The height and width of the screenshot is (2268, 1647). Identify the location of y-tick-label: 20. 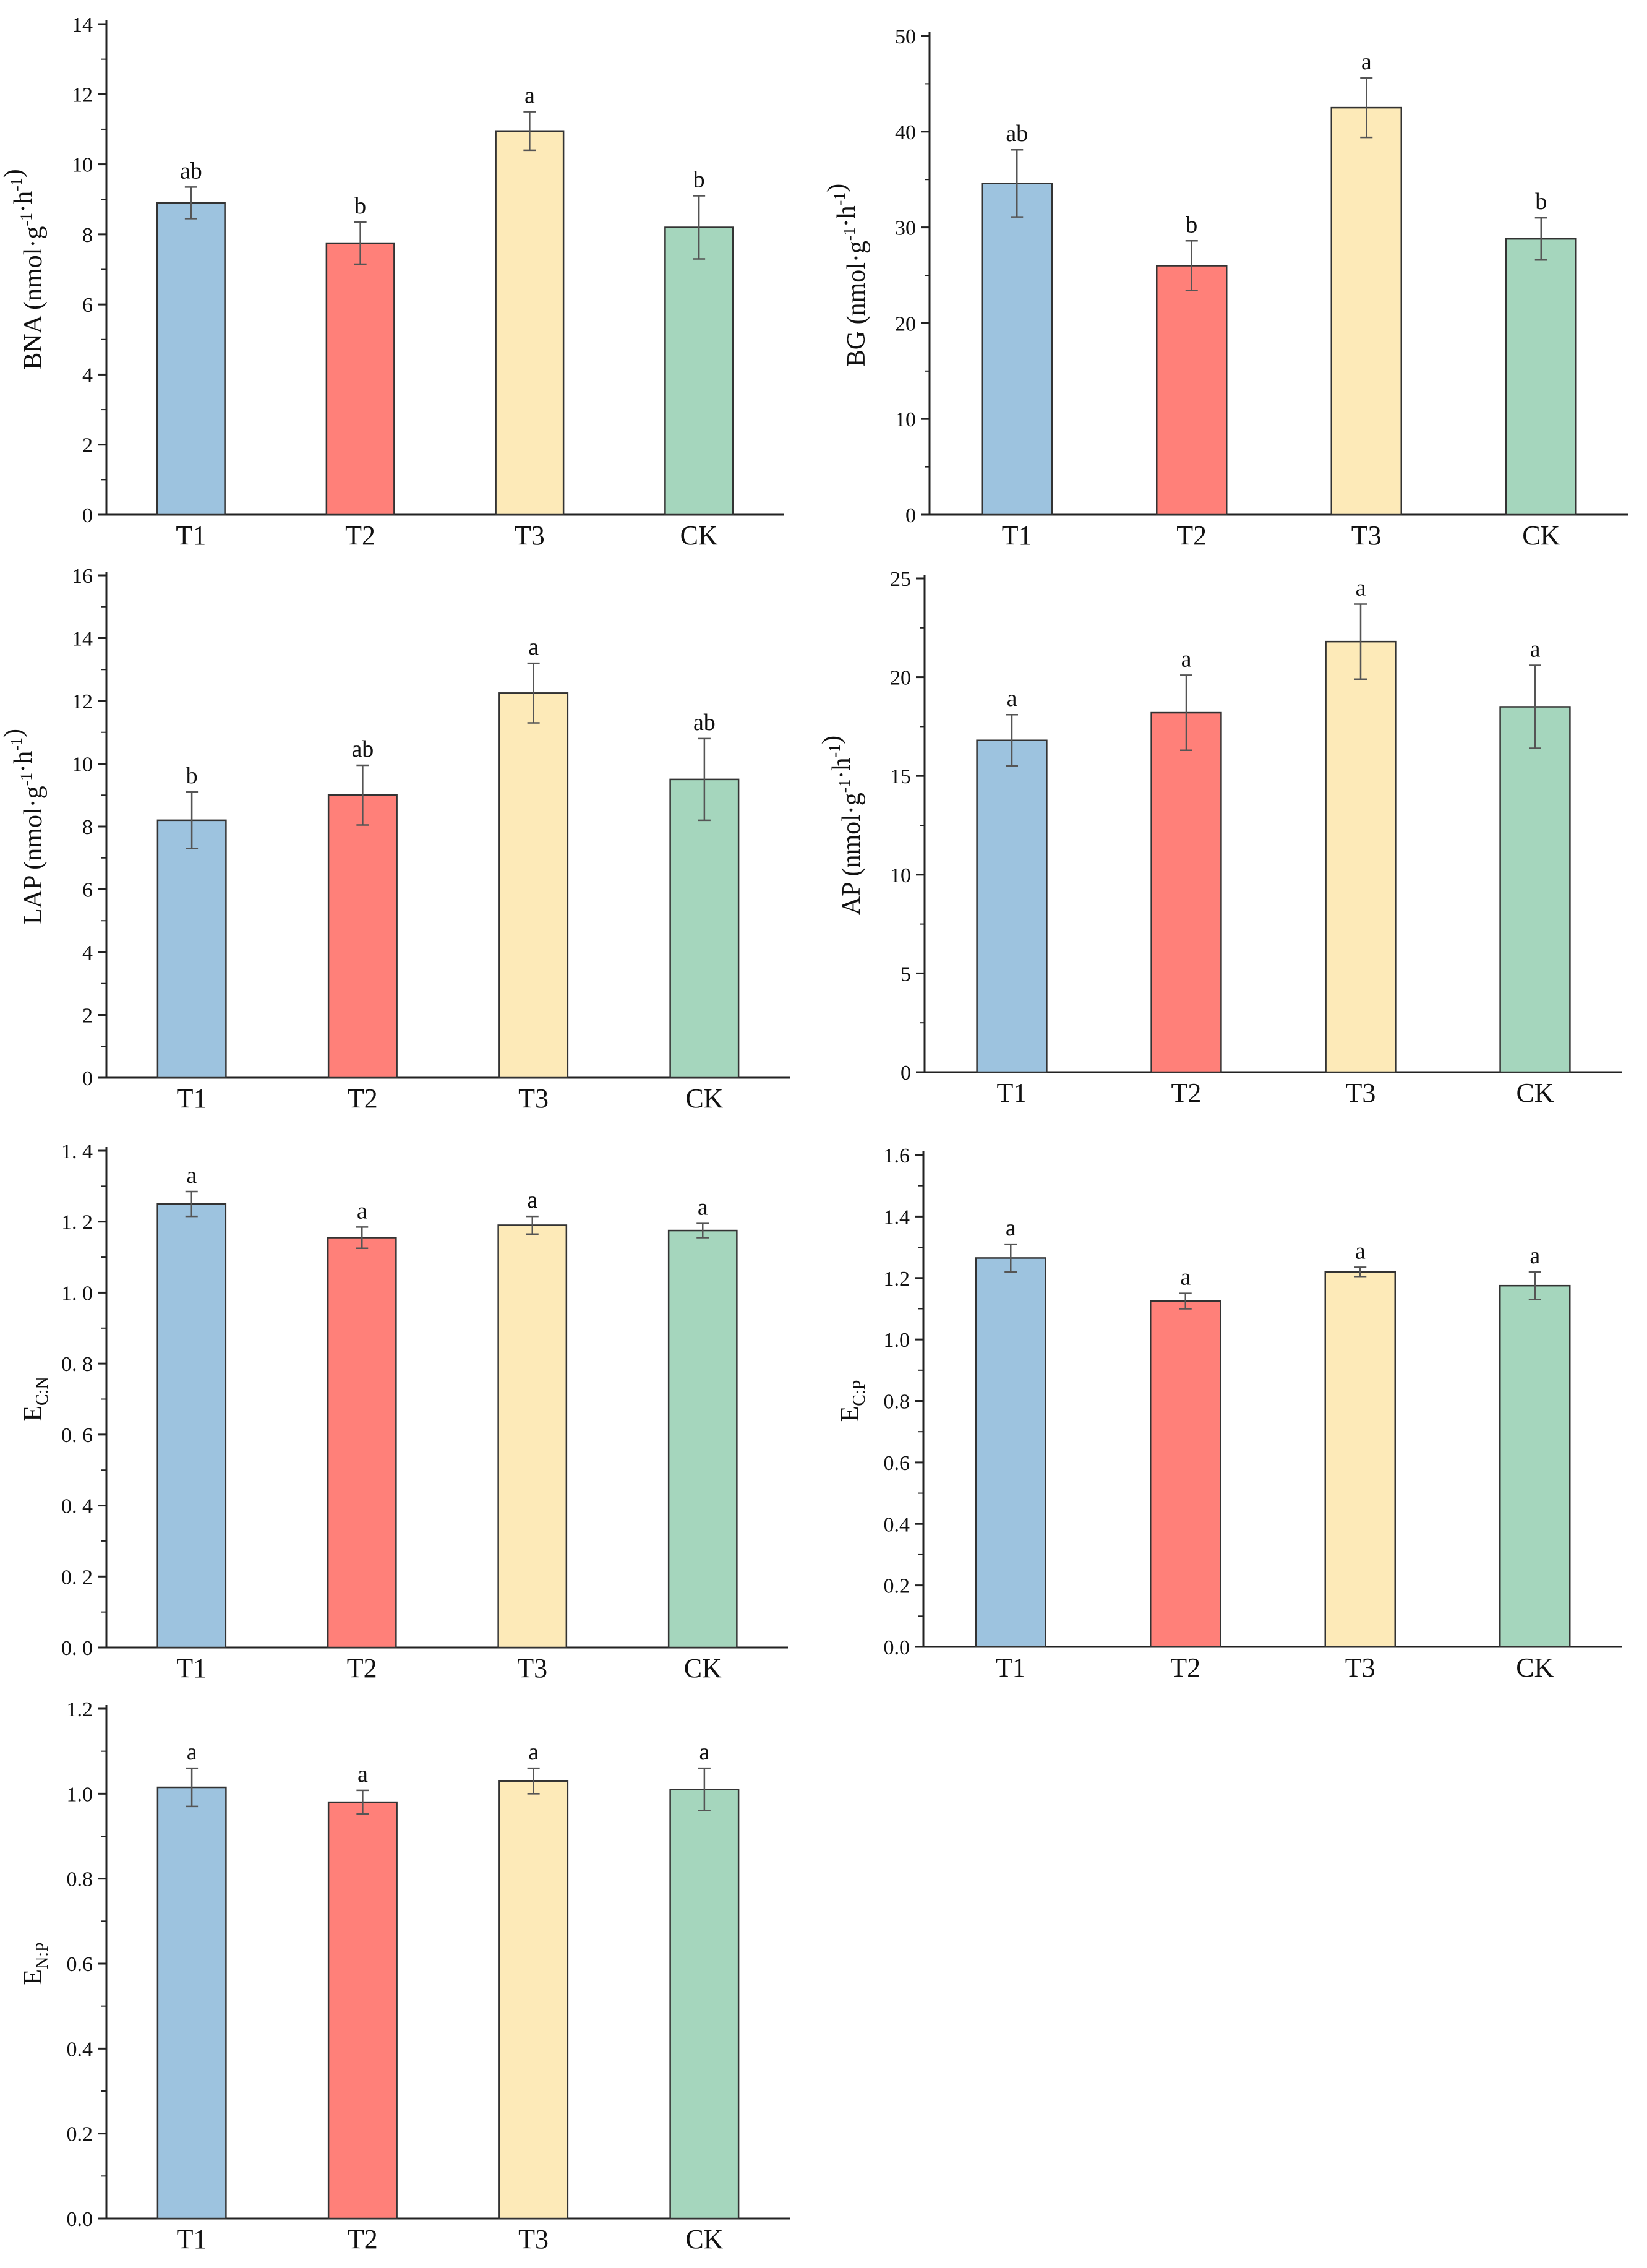
(900, 678).